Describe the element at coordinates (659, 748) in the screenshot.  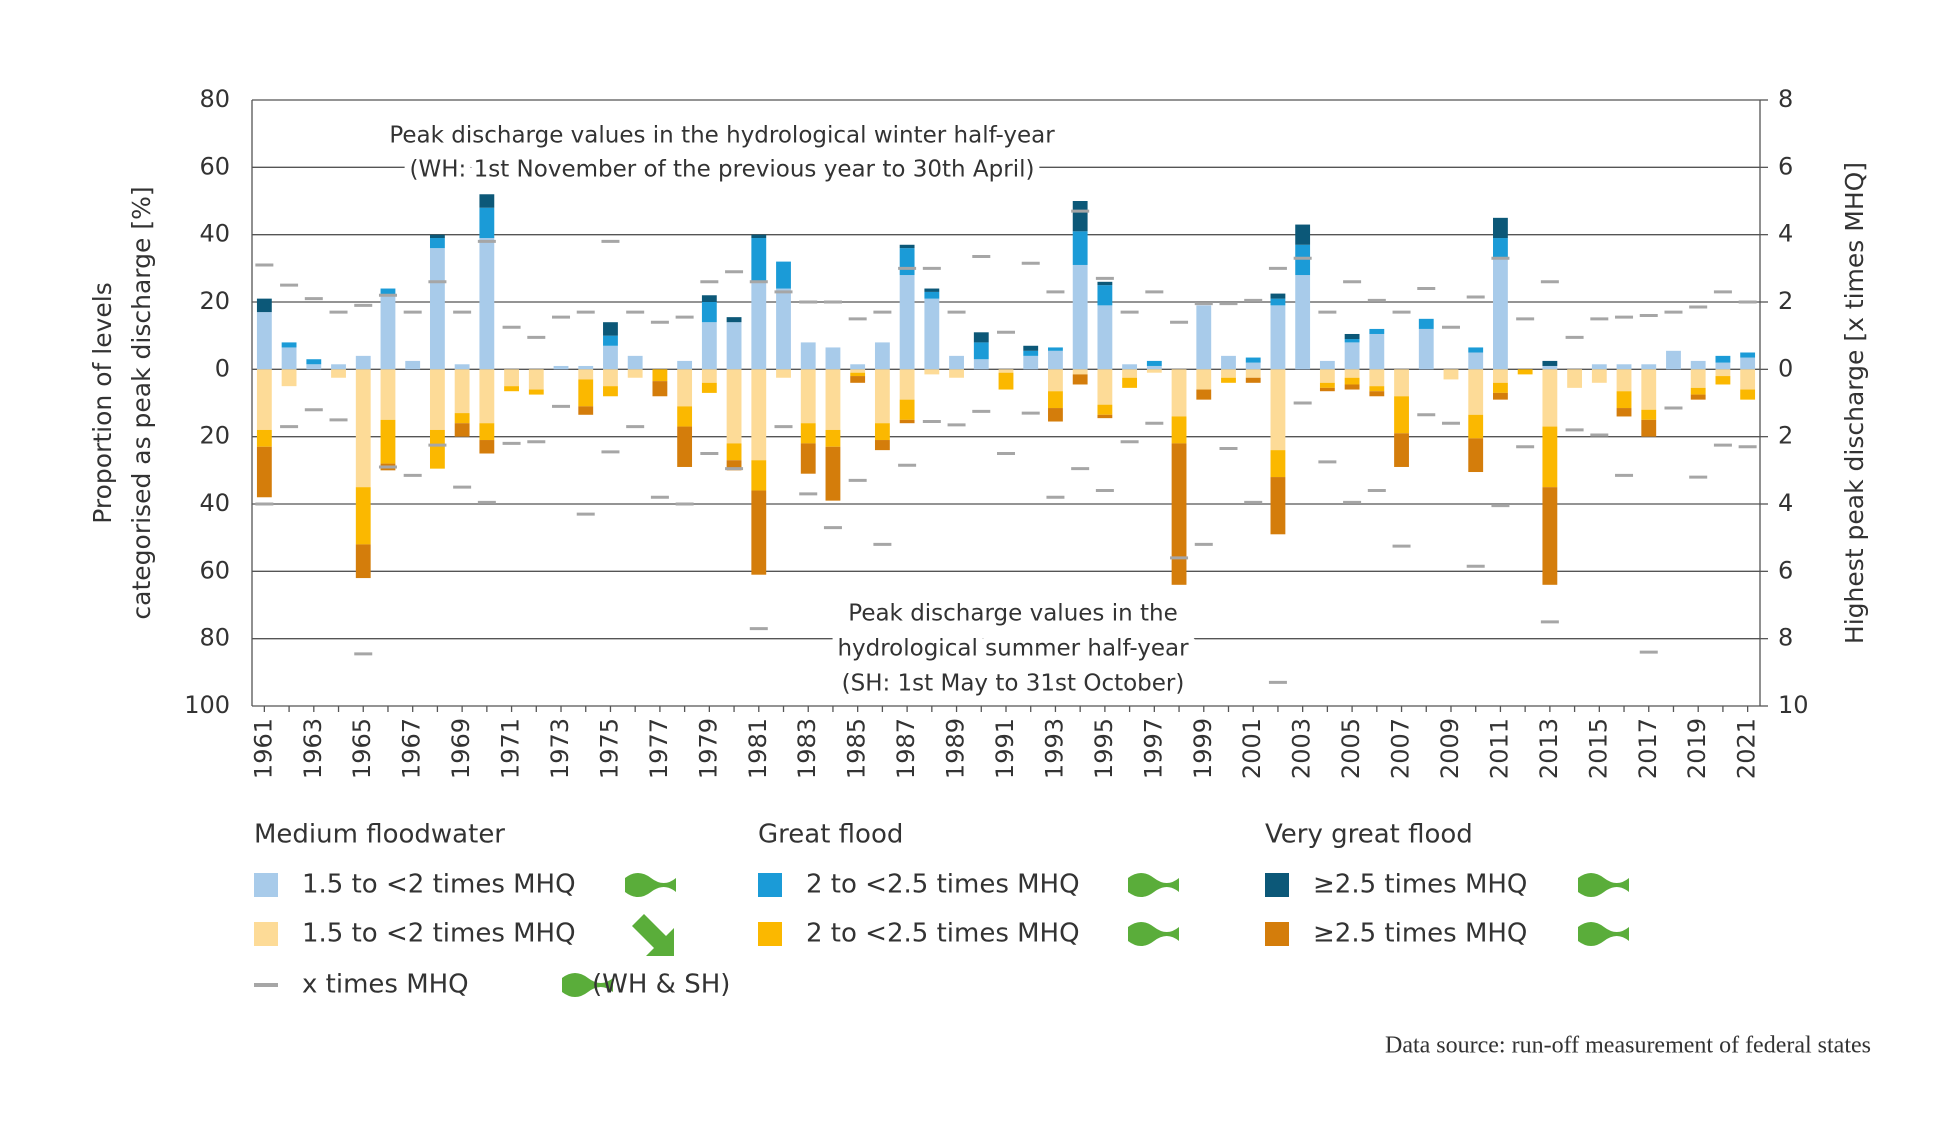
I see `x-tick-label: 1977` at that location.